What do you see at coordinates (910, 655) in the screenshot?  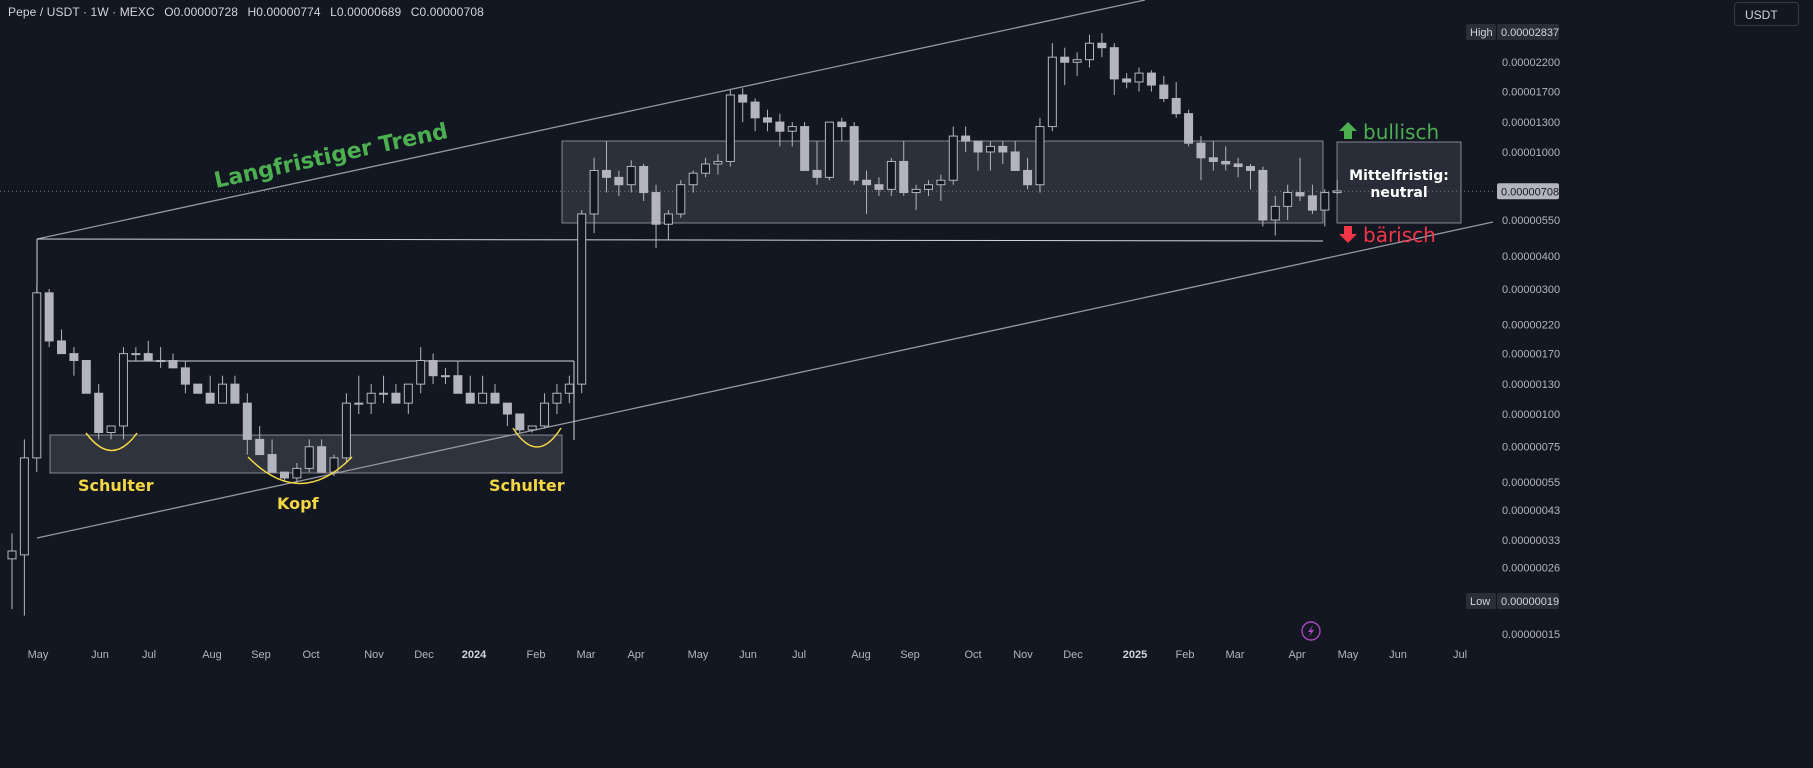 I see `time-tick: Sep` at bounding box center [910, 655].